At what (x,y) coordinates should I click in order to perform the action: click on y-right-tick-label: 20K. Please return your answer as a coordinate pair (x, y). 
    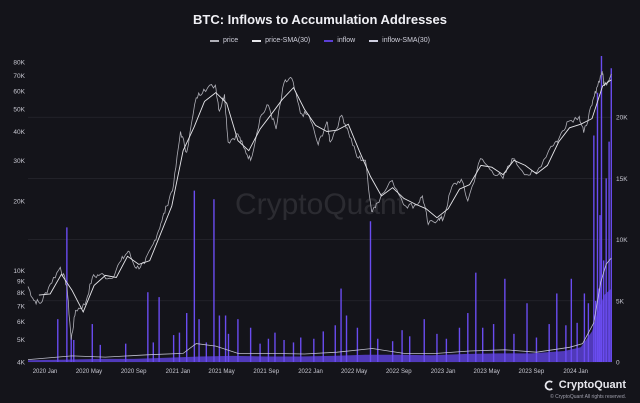
    Looking at the image, I should click on (622, 118).